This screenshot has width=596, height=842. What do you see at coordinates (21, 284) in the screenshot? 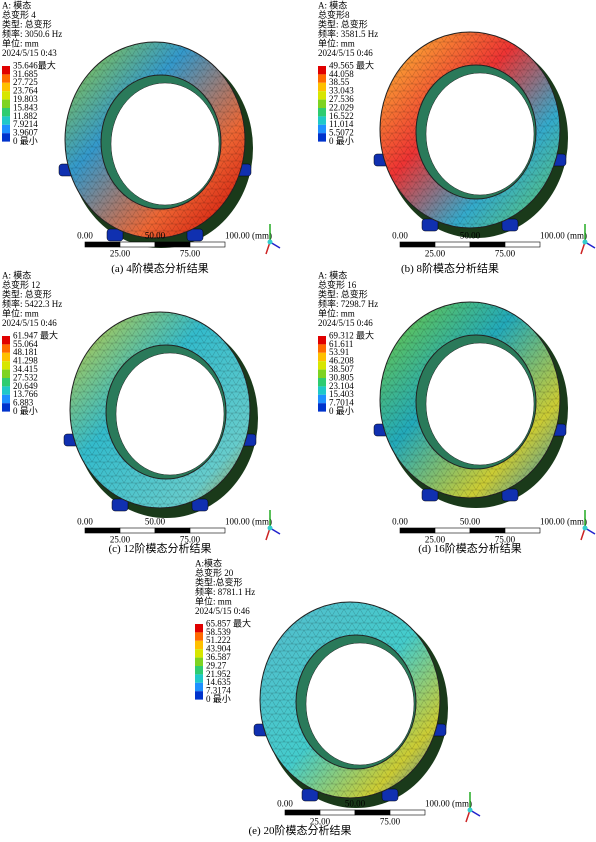
I see `header-line: 总变形 12` at bounding box center [21, 284].